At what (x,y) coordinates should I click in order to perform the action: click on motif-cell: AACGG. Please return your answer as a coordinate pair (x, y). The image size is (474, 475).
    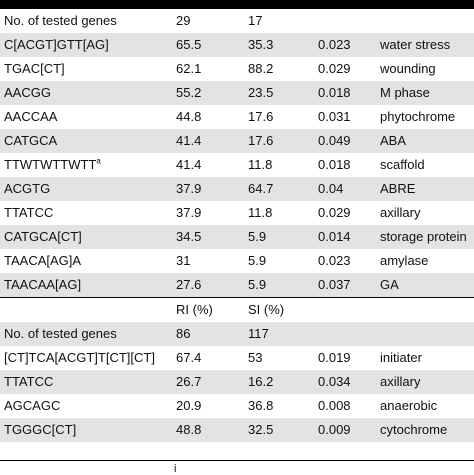
    Looking at the image, I should click on (27, 93).